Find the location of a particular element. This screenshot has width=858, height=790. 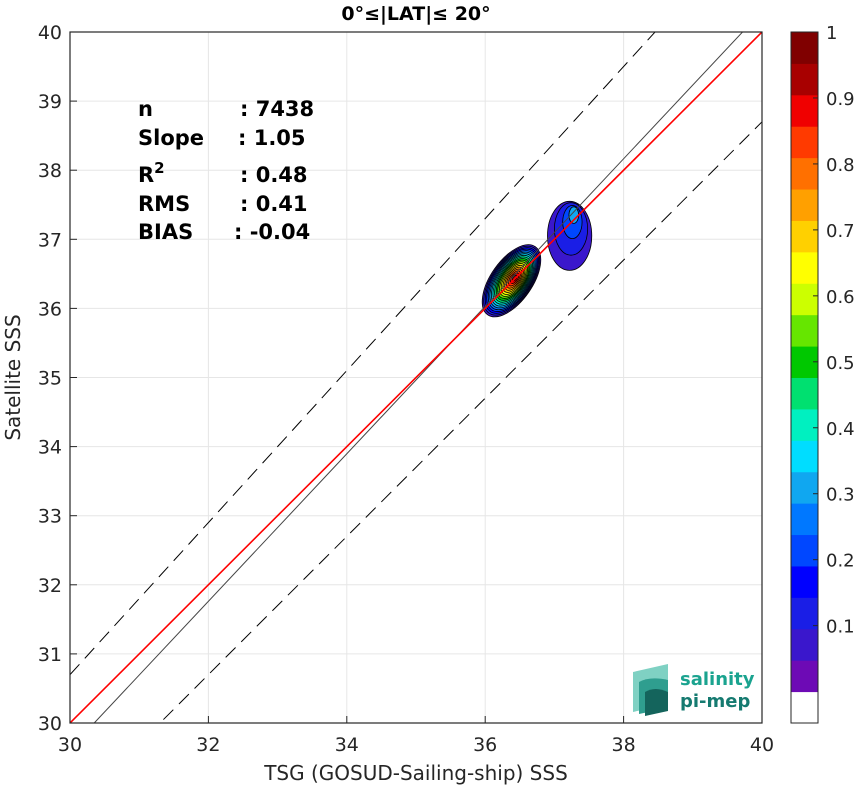

salinity-pi-mep-logo: salinity pi-mep is located at coordinates (694, 690).